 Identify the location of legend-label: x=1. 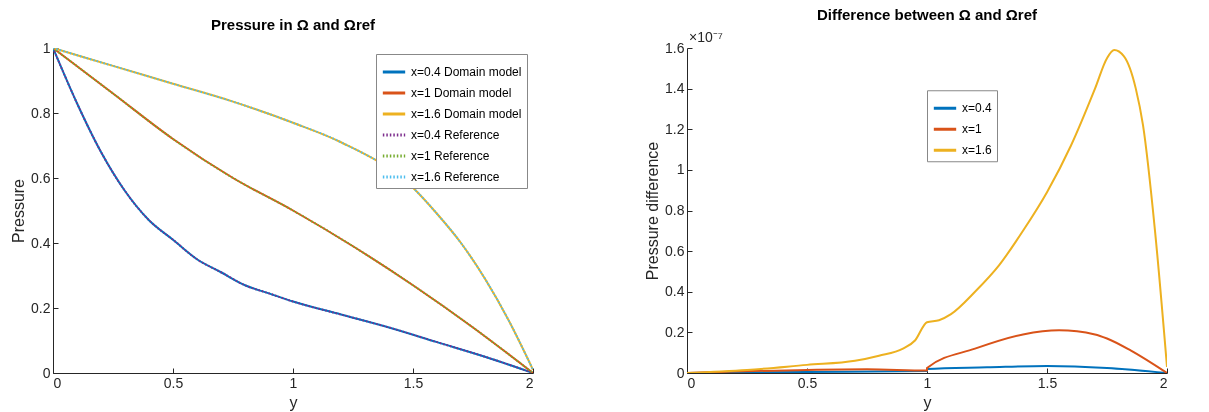
(972, 129).